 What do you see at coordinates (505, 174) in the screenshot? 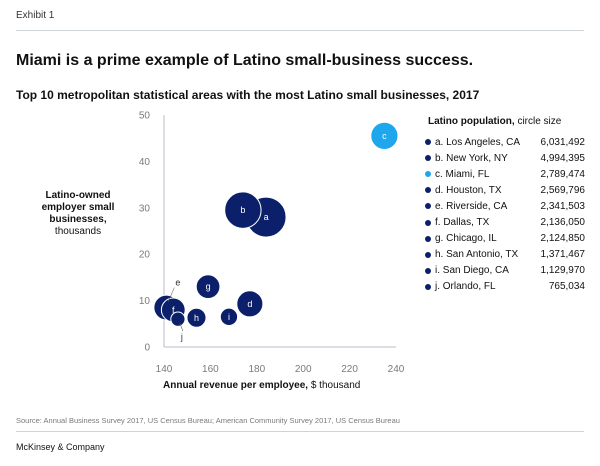
I see `legend-item: c. Miami, FL 2,789,474` at bounding box center [505, 174].